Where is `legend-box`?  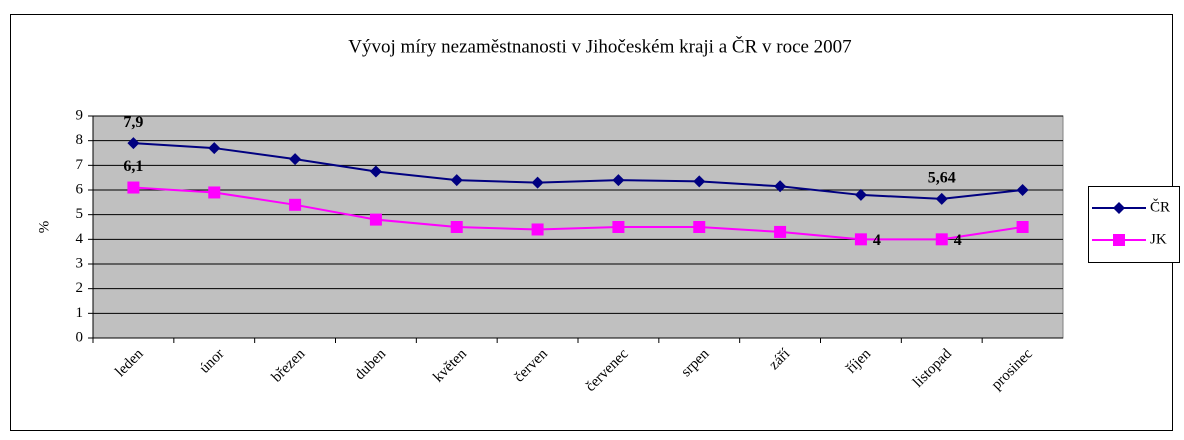
legend-box is located at coordinates (1134, 224).